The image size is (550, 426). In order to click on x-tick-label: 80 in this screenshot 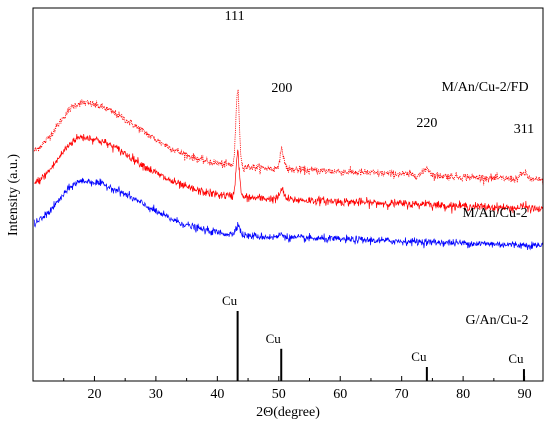, I will do `click(463, 394)`.